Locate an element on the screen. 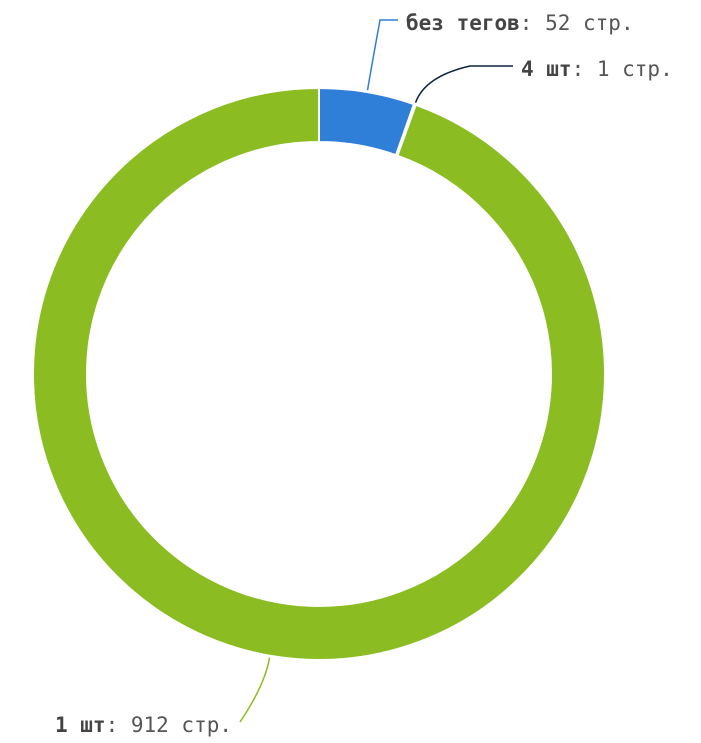 Image resolution: width=701 pixels, height=743 pixels. data-label-без-тегов: без тегов: 52 стр. is located at coordinates (520, 23).